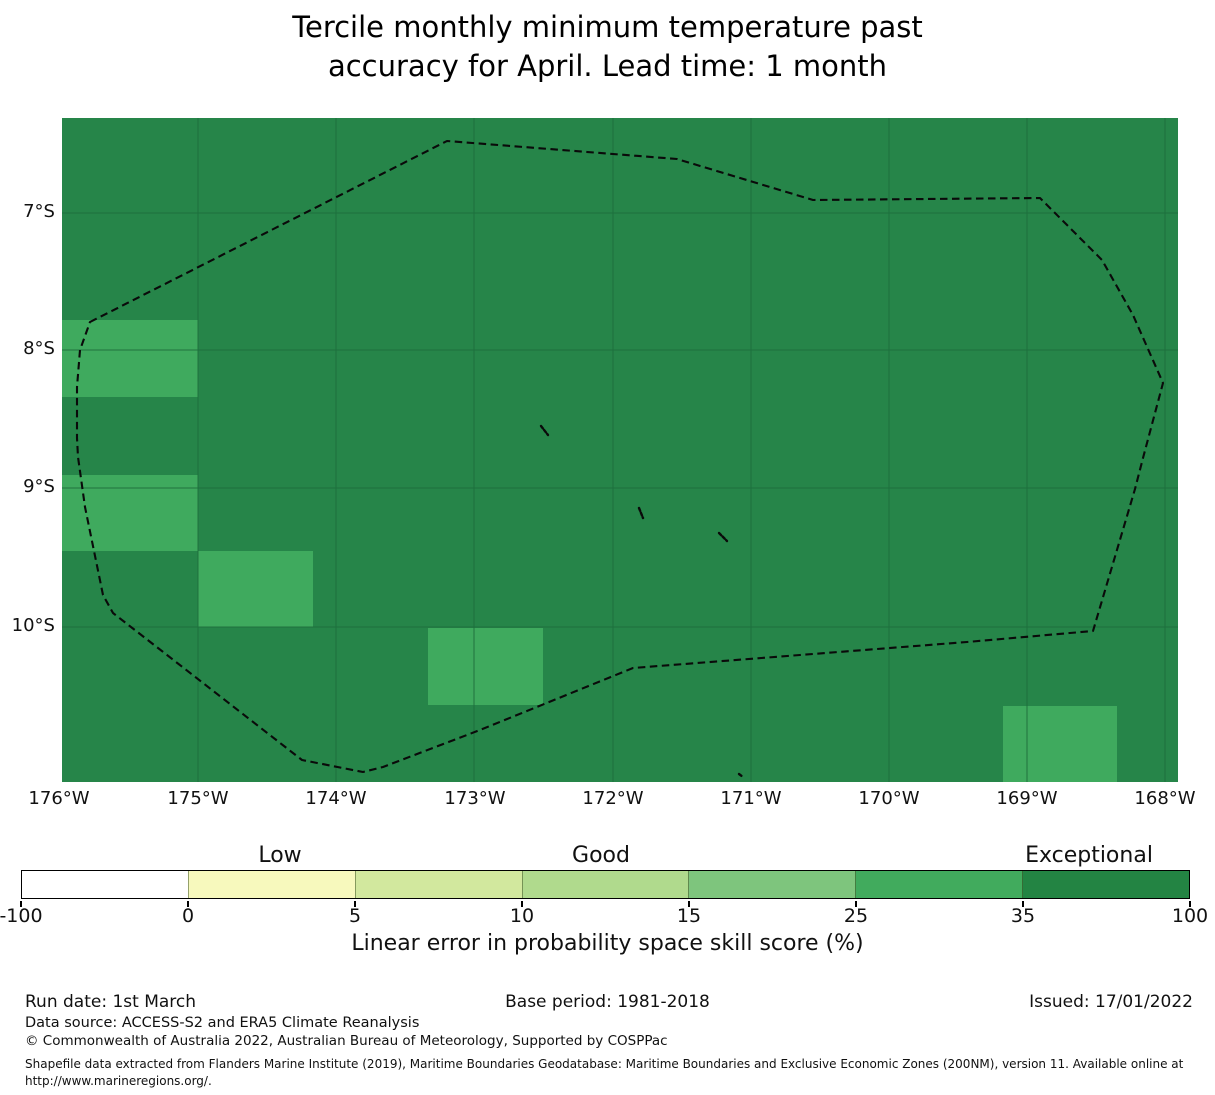 The width and height of the screenshot is (1215, 1095). Describe the element at coordinates (280, 855) in the screenshot. I see `colorbar-category-label: Low` at that location.